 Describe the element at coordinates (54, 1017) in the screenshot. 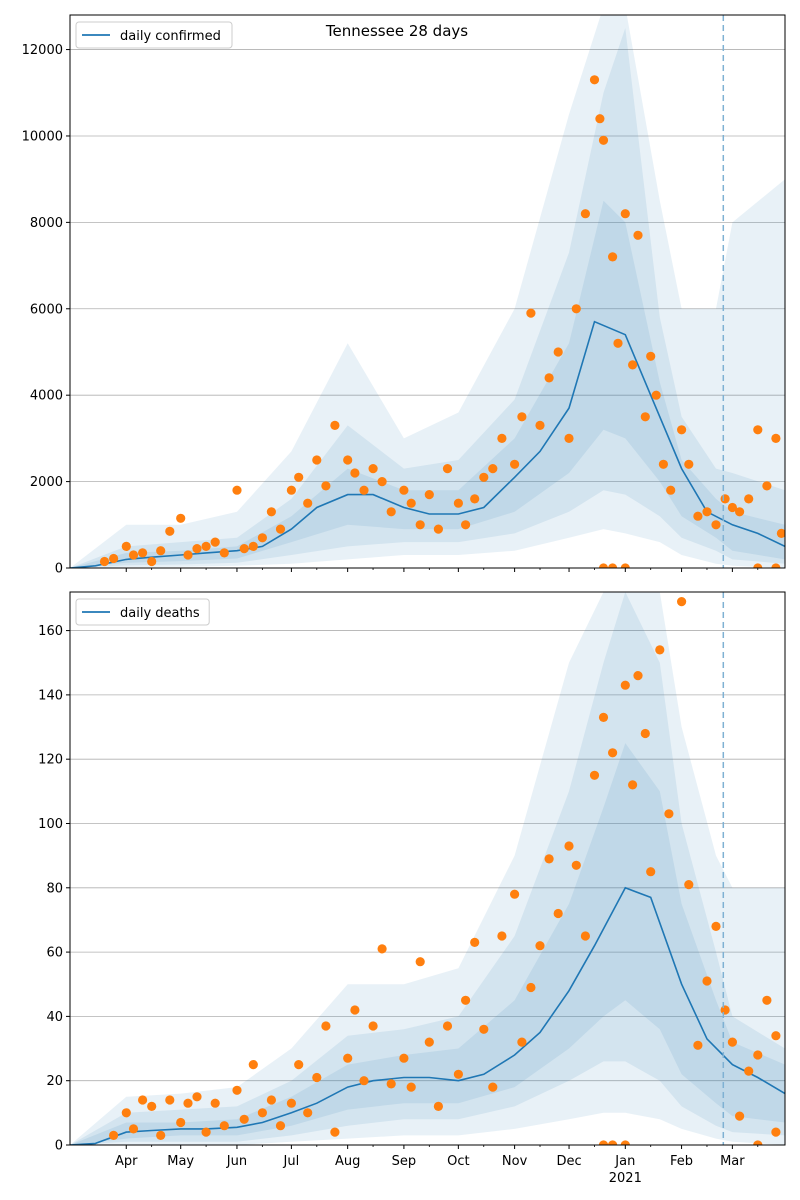

I see `y-tick-label-2: 40` at that location.